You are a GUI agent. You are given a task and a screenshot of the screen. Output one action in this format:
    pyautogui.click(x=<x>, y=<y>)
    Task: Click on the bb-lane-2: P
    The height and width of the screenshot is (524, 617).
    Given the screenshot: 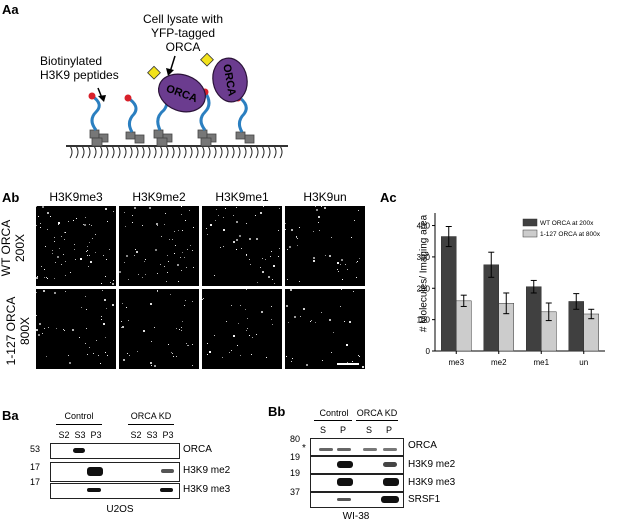 What is the action you would take?
    pyautogui.click(x=342, y=430)
    